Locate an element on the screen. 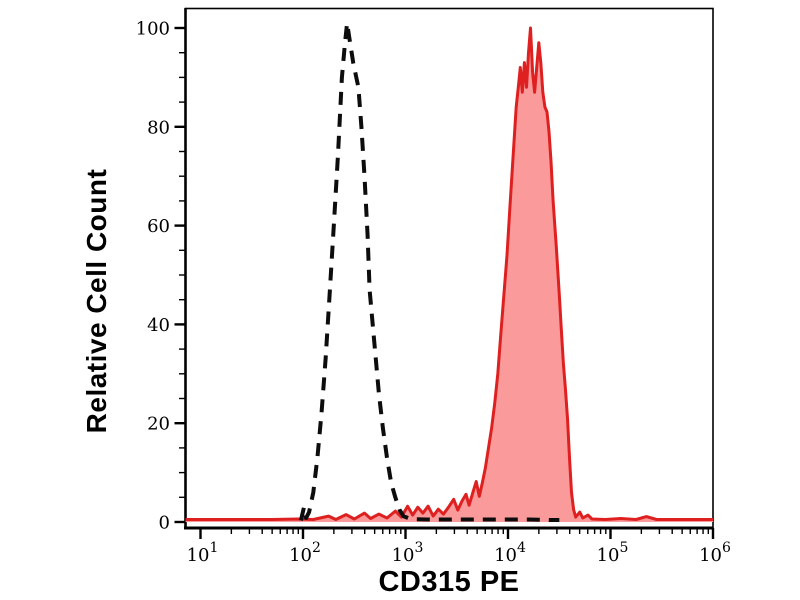 This screenshot has width=800, height=600. y-tick-label: 80 is located at coordinates (158, 127).